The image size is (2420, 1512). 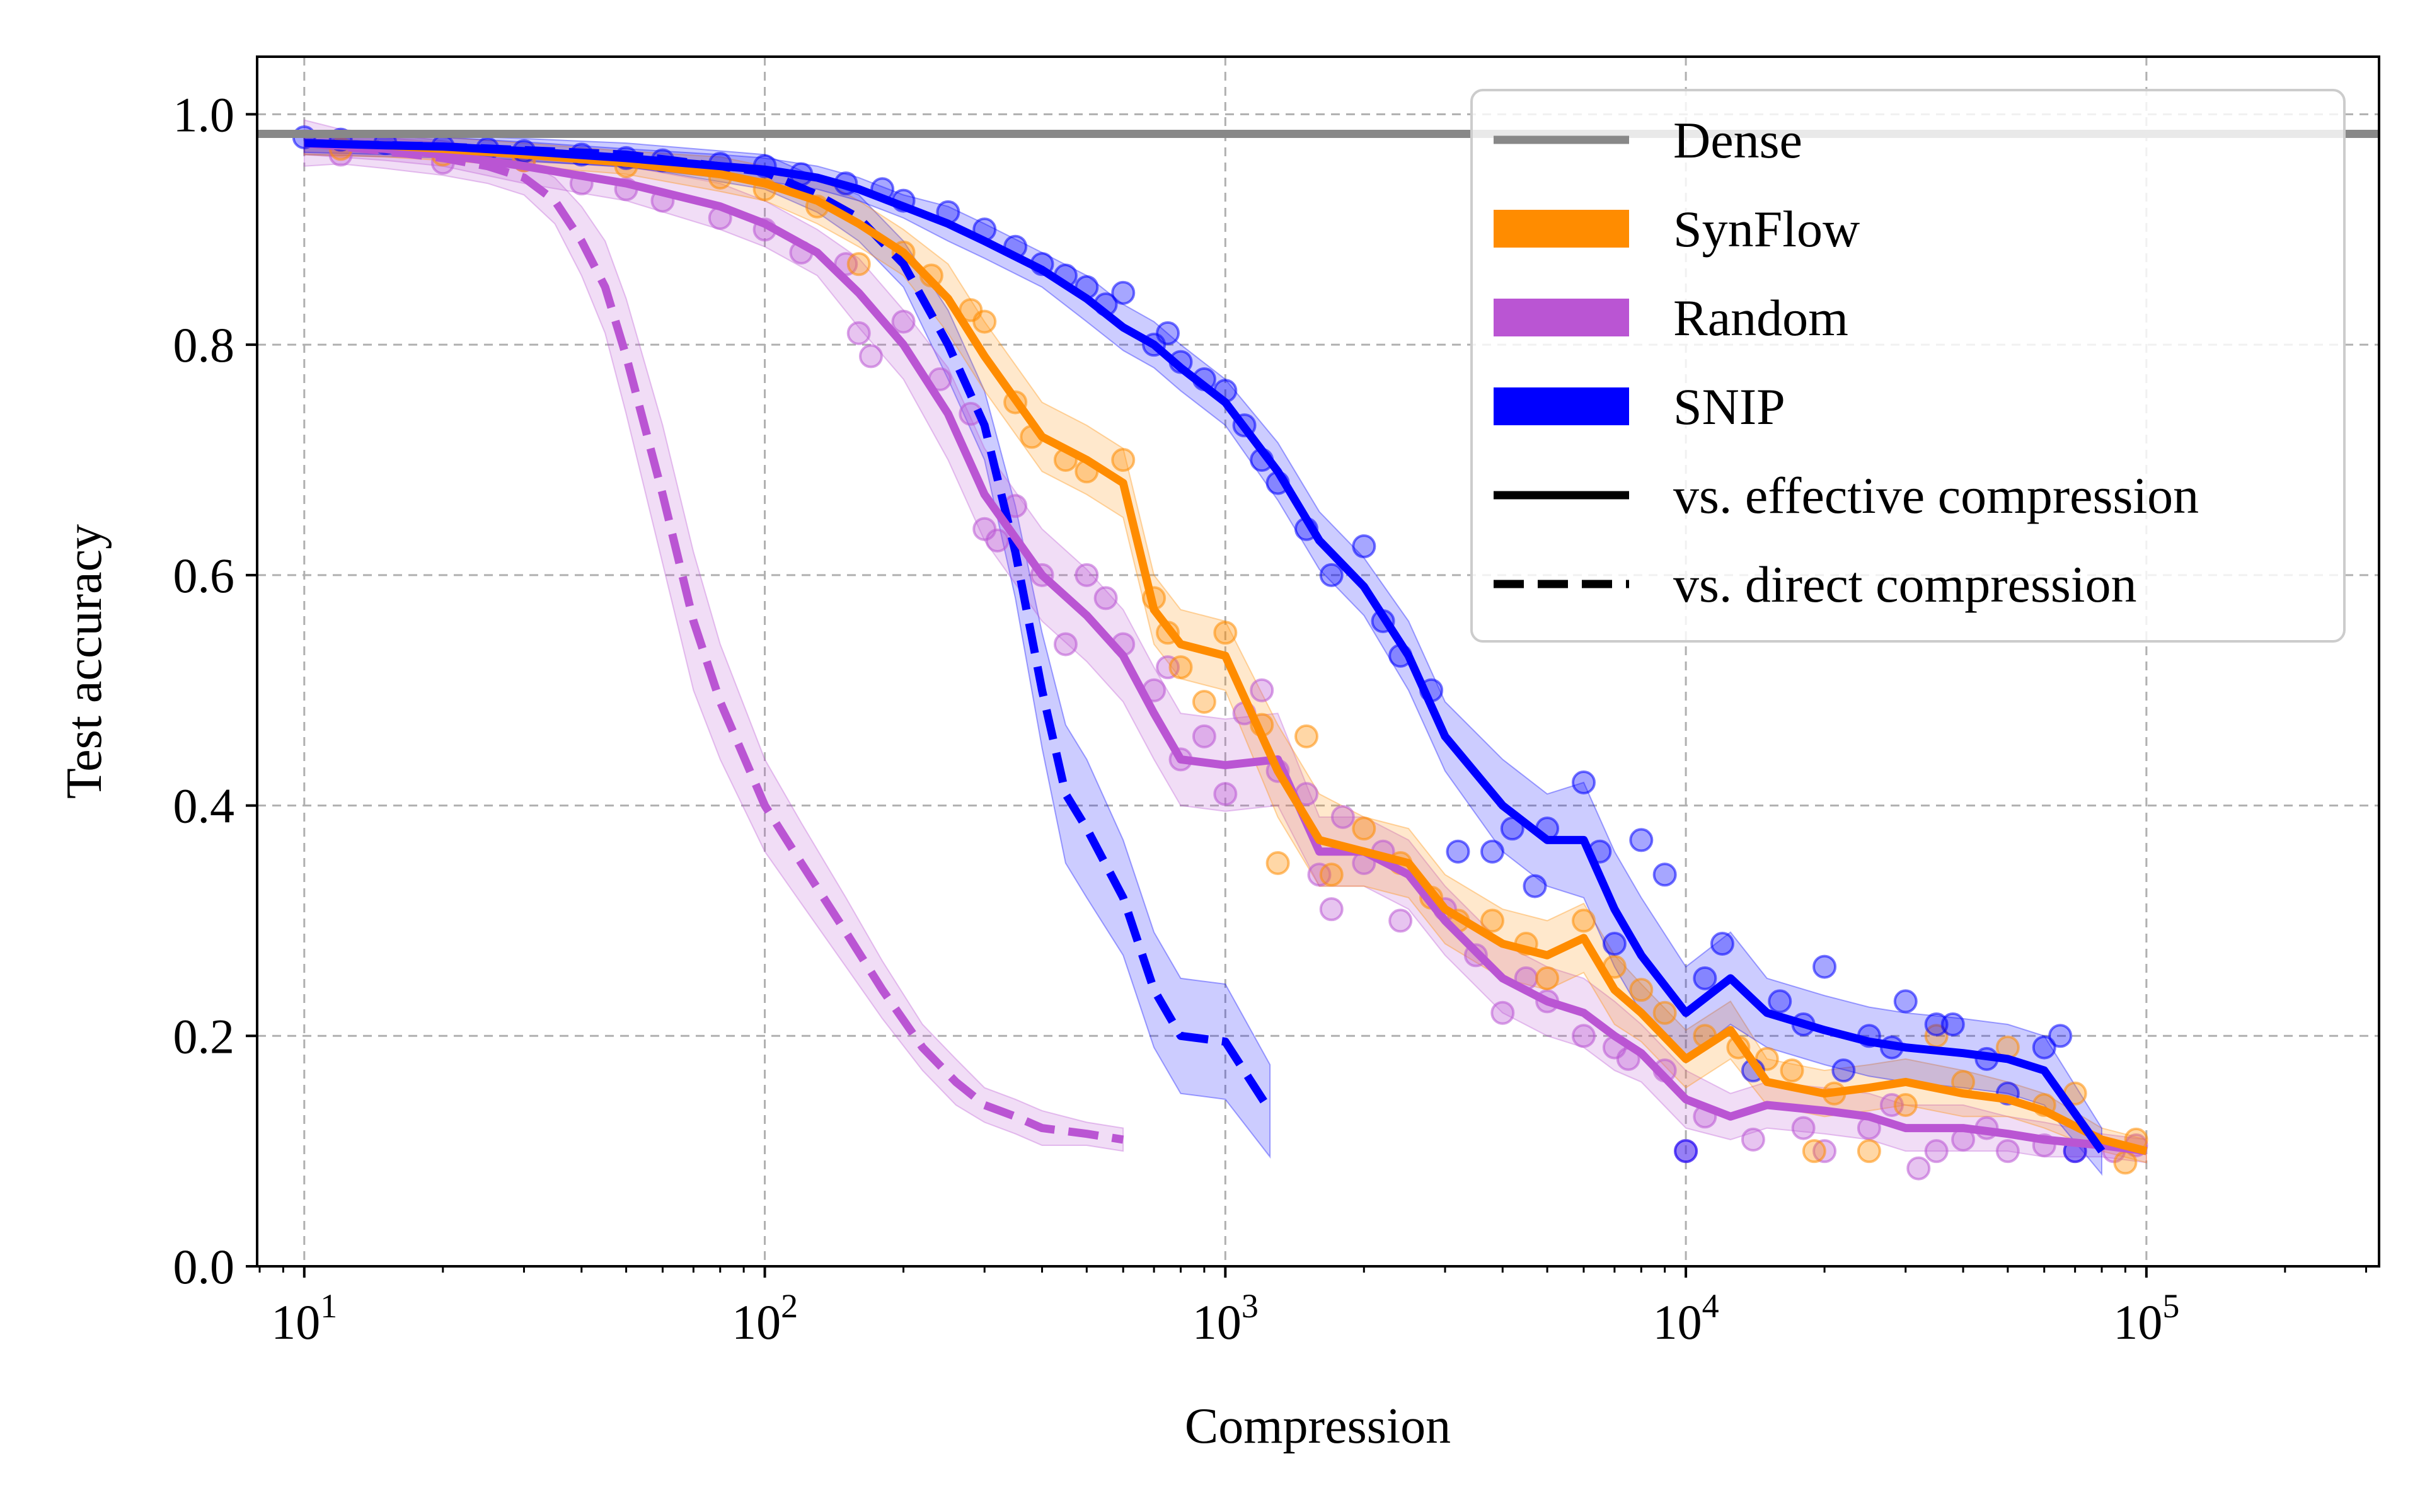 I want to click on legend-snip-label: SNIP, so click(x=1729, y=406).